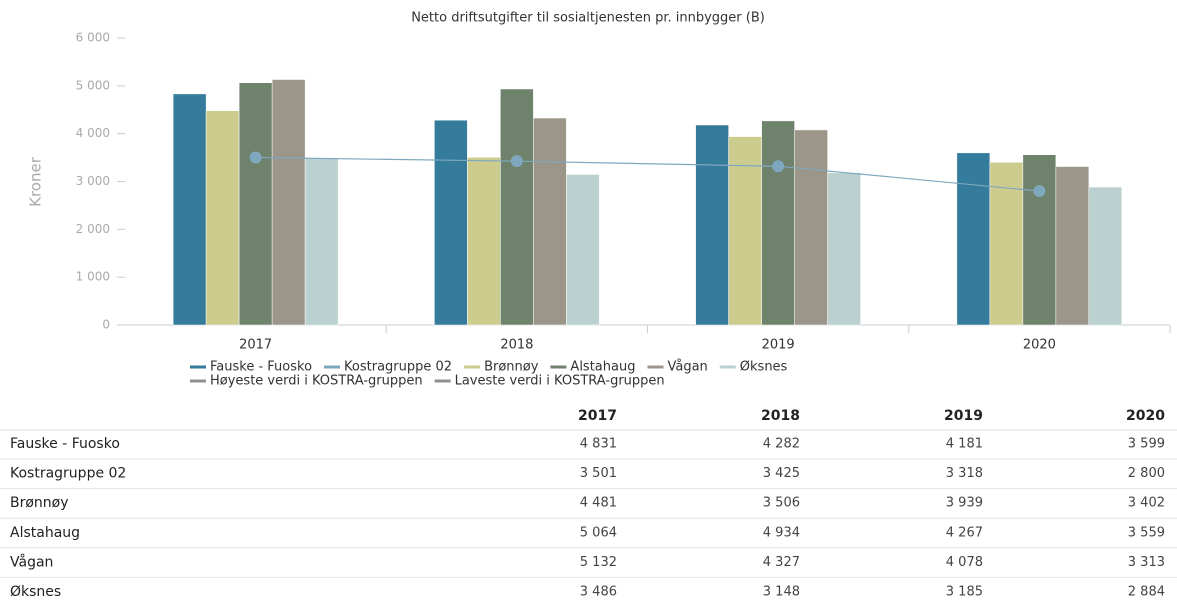  What do you see at coordinates (1146, 592) in the screenshot?
I see `table-cell: 2 884` at bounding box center [1146, 592].